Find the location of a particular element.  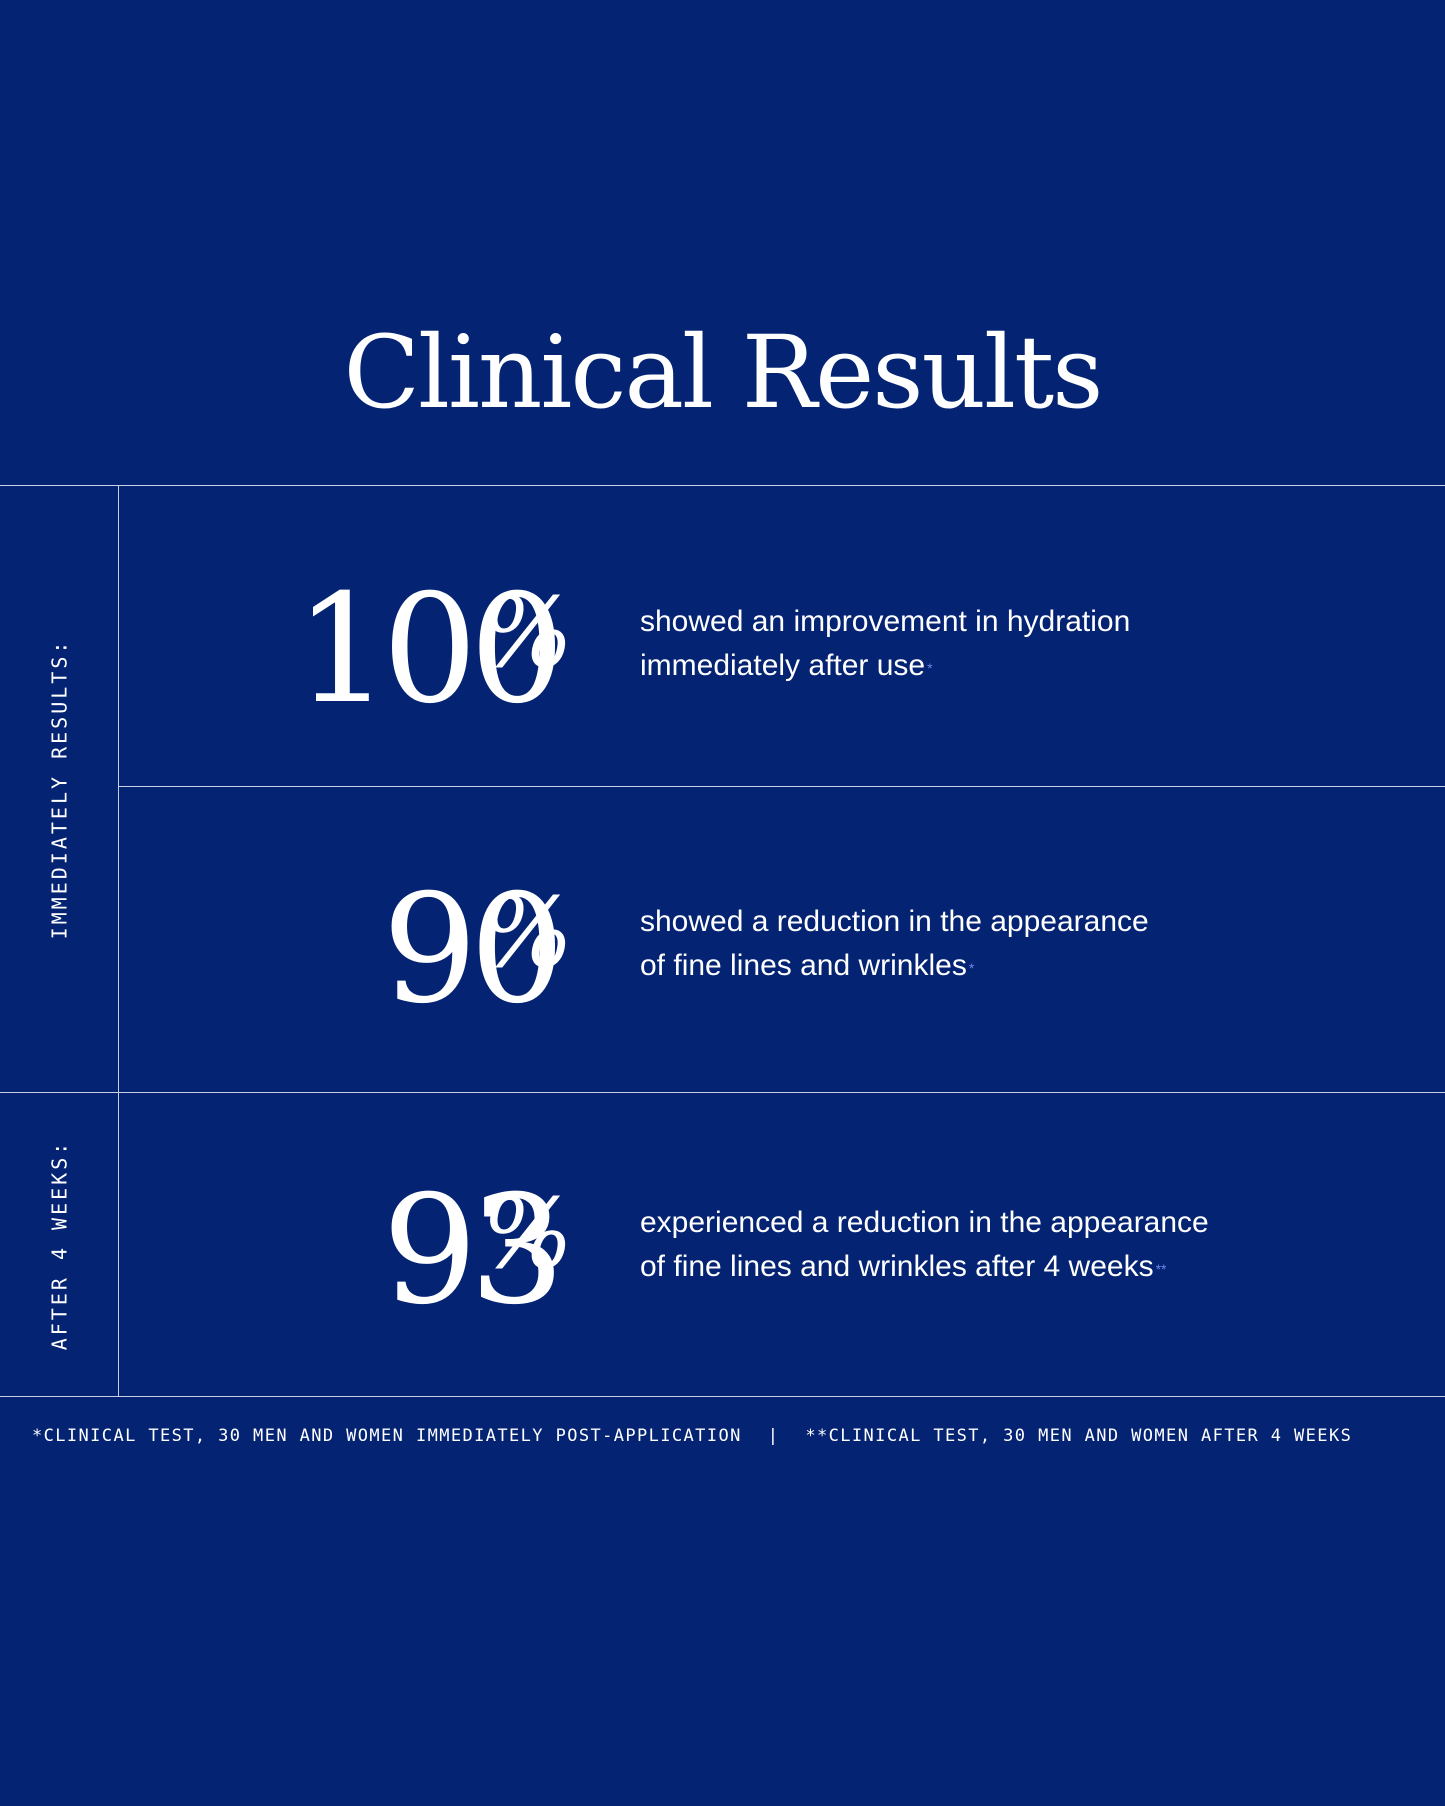

stat-description-line: of fine lines and wrinkles * is located at coordinates (807, 965).